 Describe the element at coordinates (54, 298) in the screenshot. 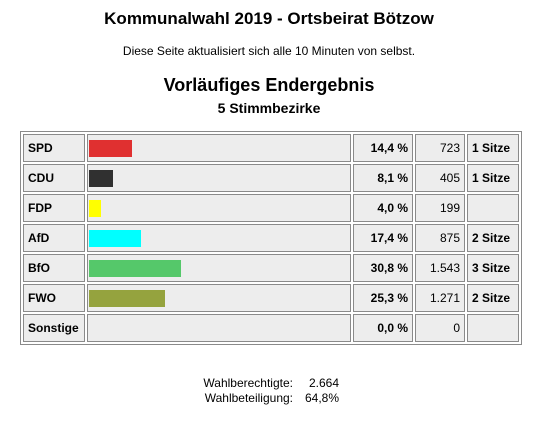

I see `party-name: FWO` at that location.